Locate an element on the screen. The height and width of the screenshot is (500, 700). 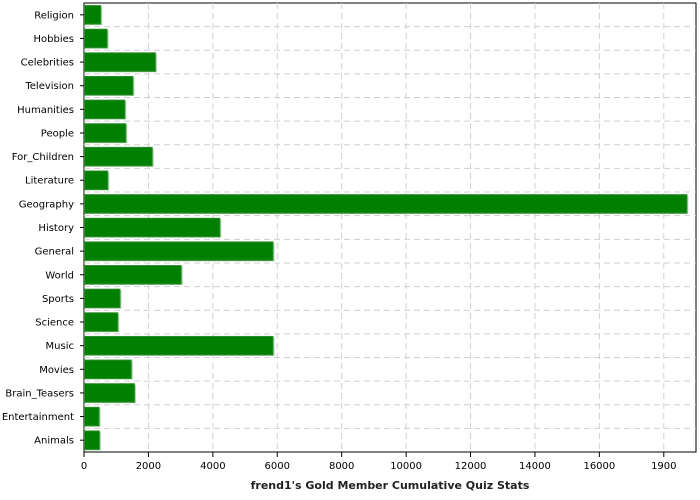
bar-geography is located at coordinates (386, 204).